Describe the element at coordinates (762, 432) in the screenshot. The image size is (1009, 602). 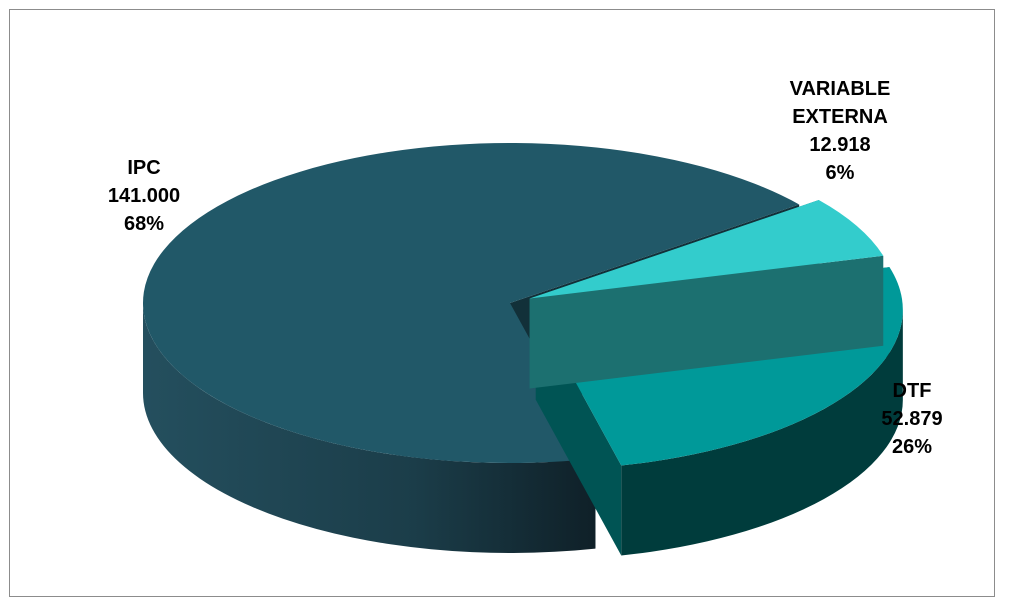
I see `slice-rim` at that location.